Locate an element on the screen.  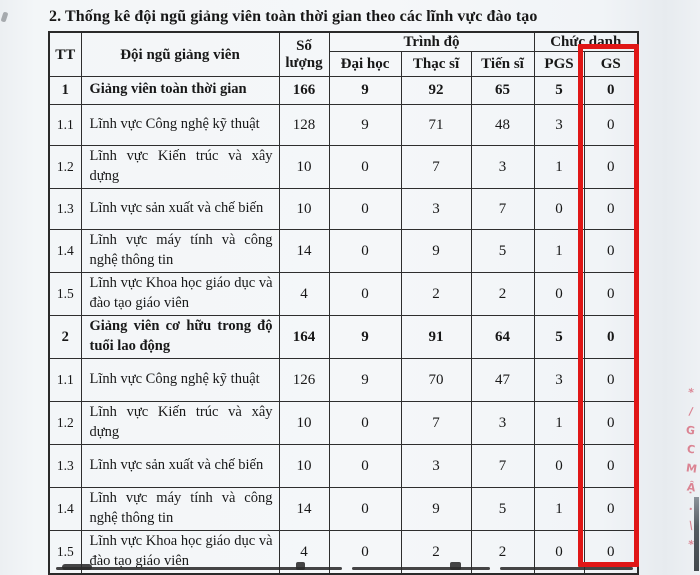
cell-value: 92 is located at coordinates (436, 90).